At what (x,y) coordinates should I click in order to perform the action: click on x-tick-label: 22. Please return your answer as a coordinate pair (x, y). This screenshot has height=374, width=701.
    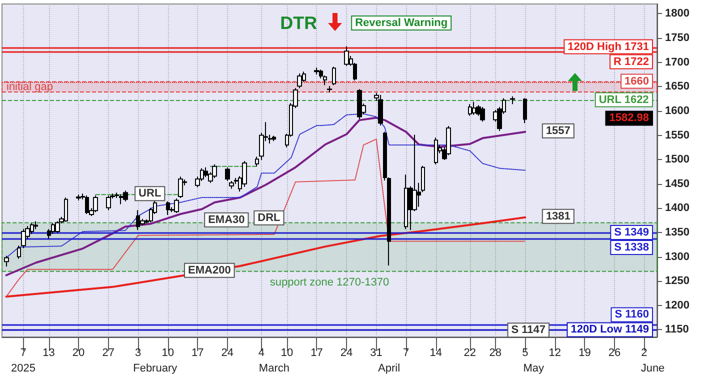
    Looking at the image, I should click on (470, 353).